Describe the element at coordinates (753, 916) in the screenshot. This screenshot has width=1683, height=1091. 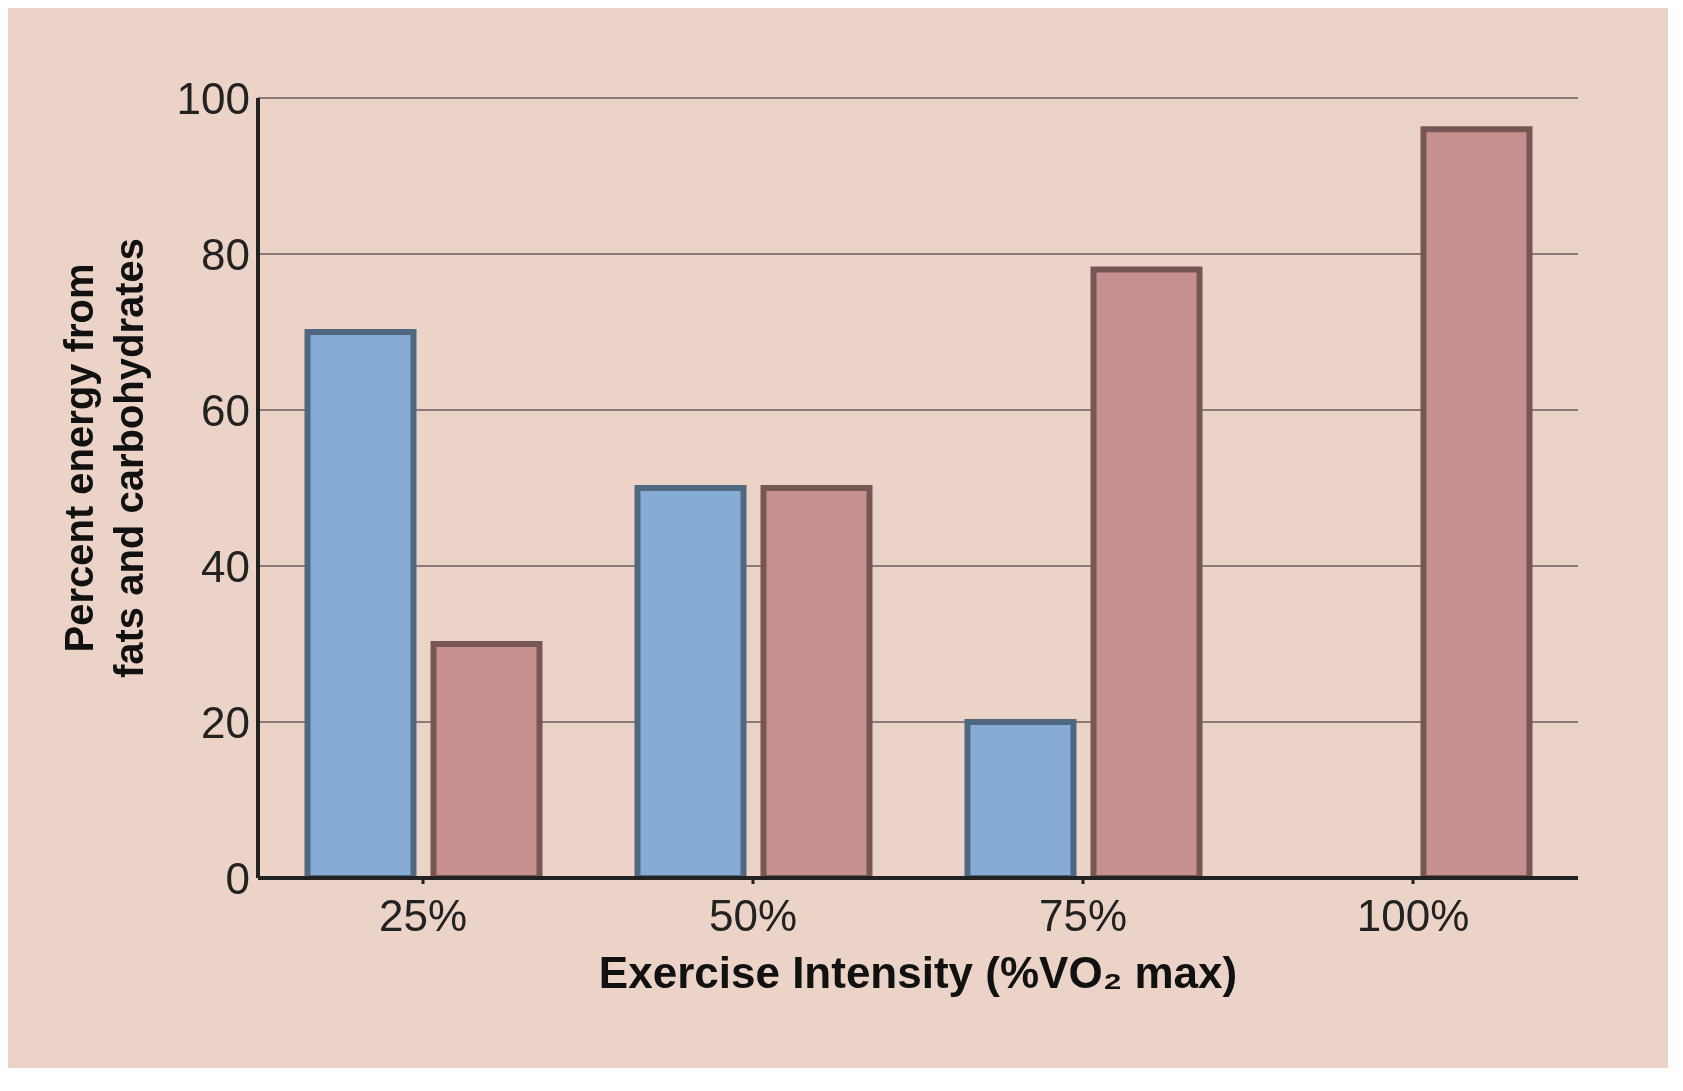
I see `x-tick-label: 50%` at that location.